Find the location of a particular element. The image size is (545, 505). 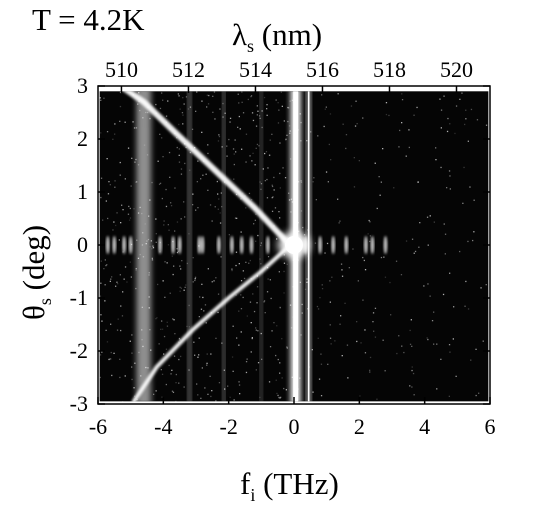

top-axis-title-sub: s is located at coordinates (250, 46).